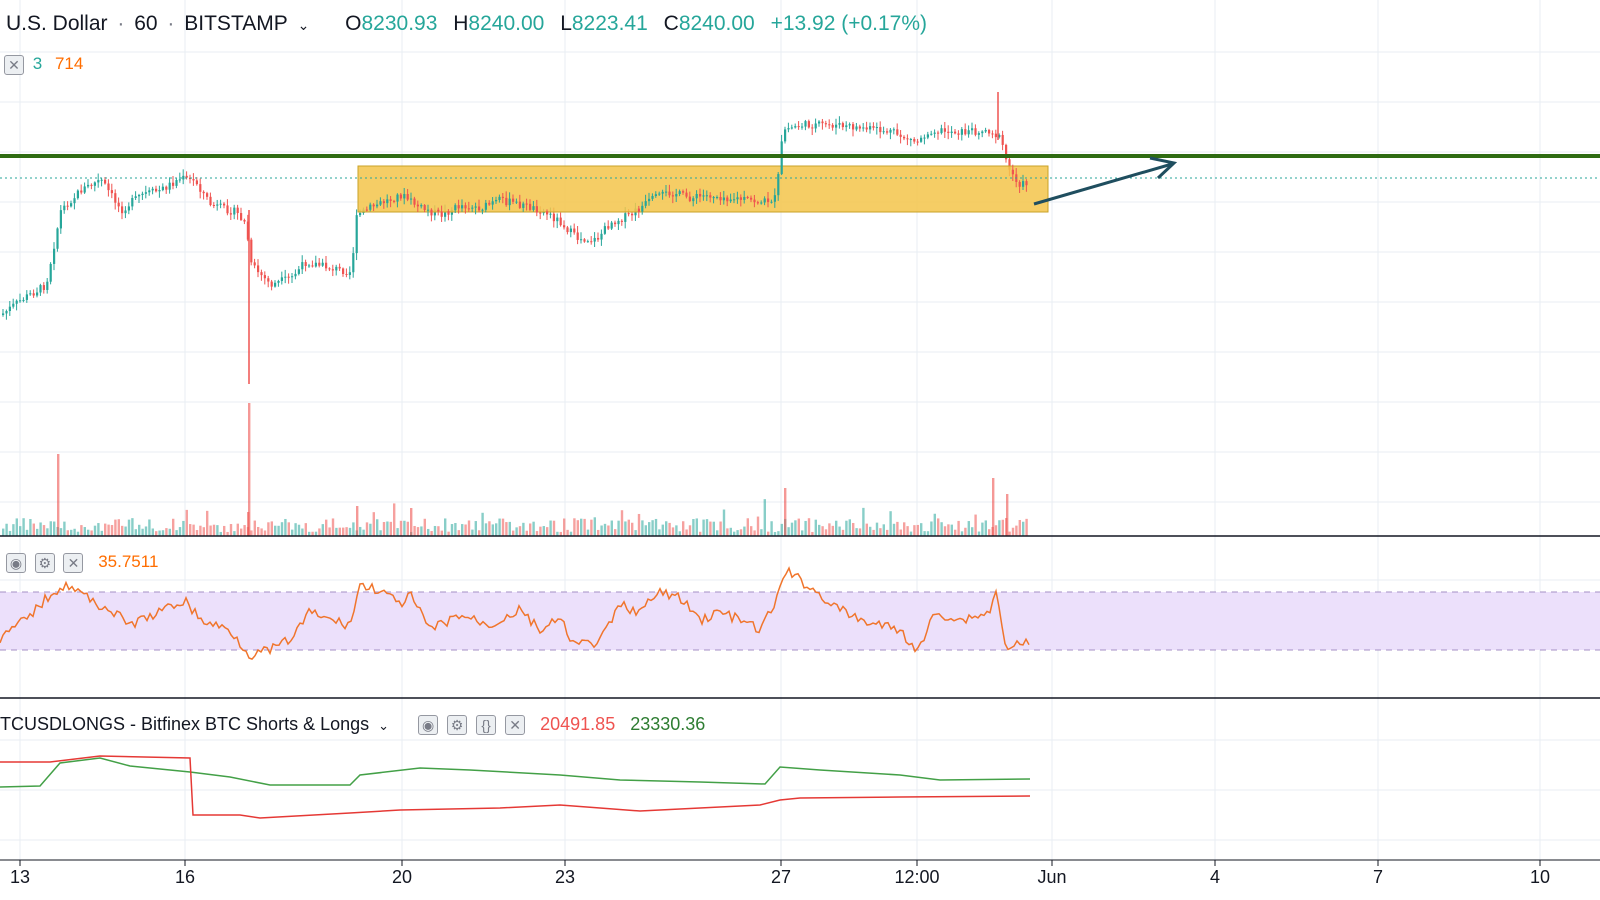 The height and width of the screenshot is (900, 1600). I want to click on volume-value-1: 3, so click(37, 63).